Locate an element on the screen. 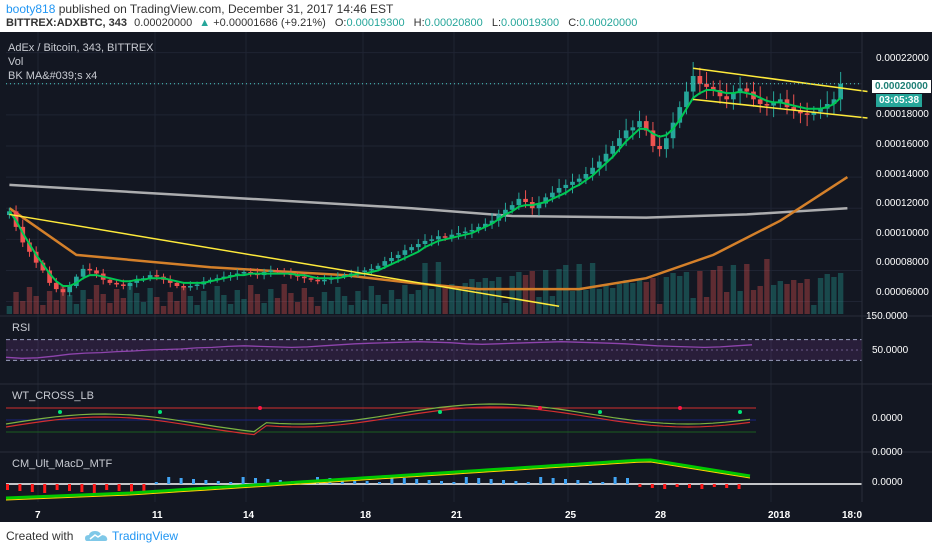 Image resolution: width=932 pixels, height=550 pixels. macd-pane-plot is located at coordinates (433, 479).